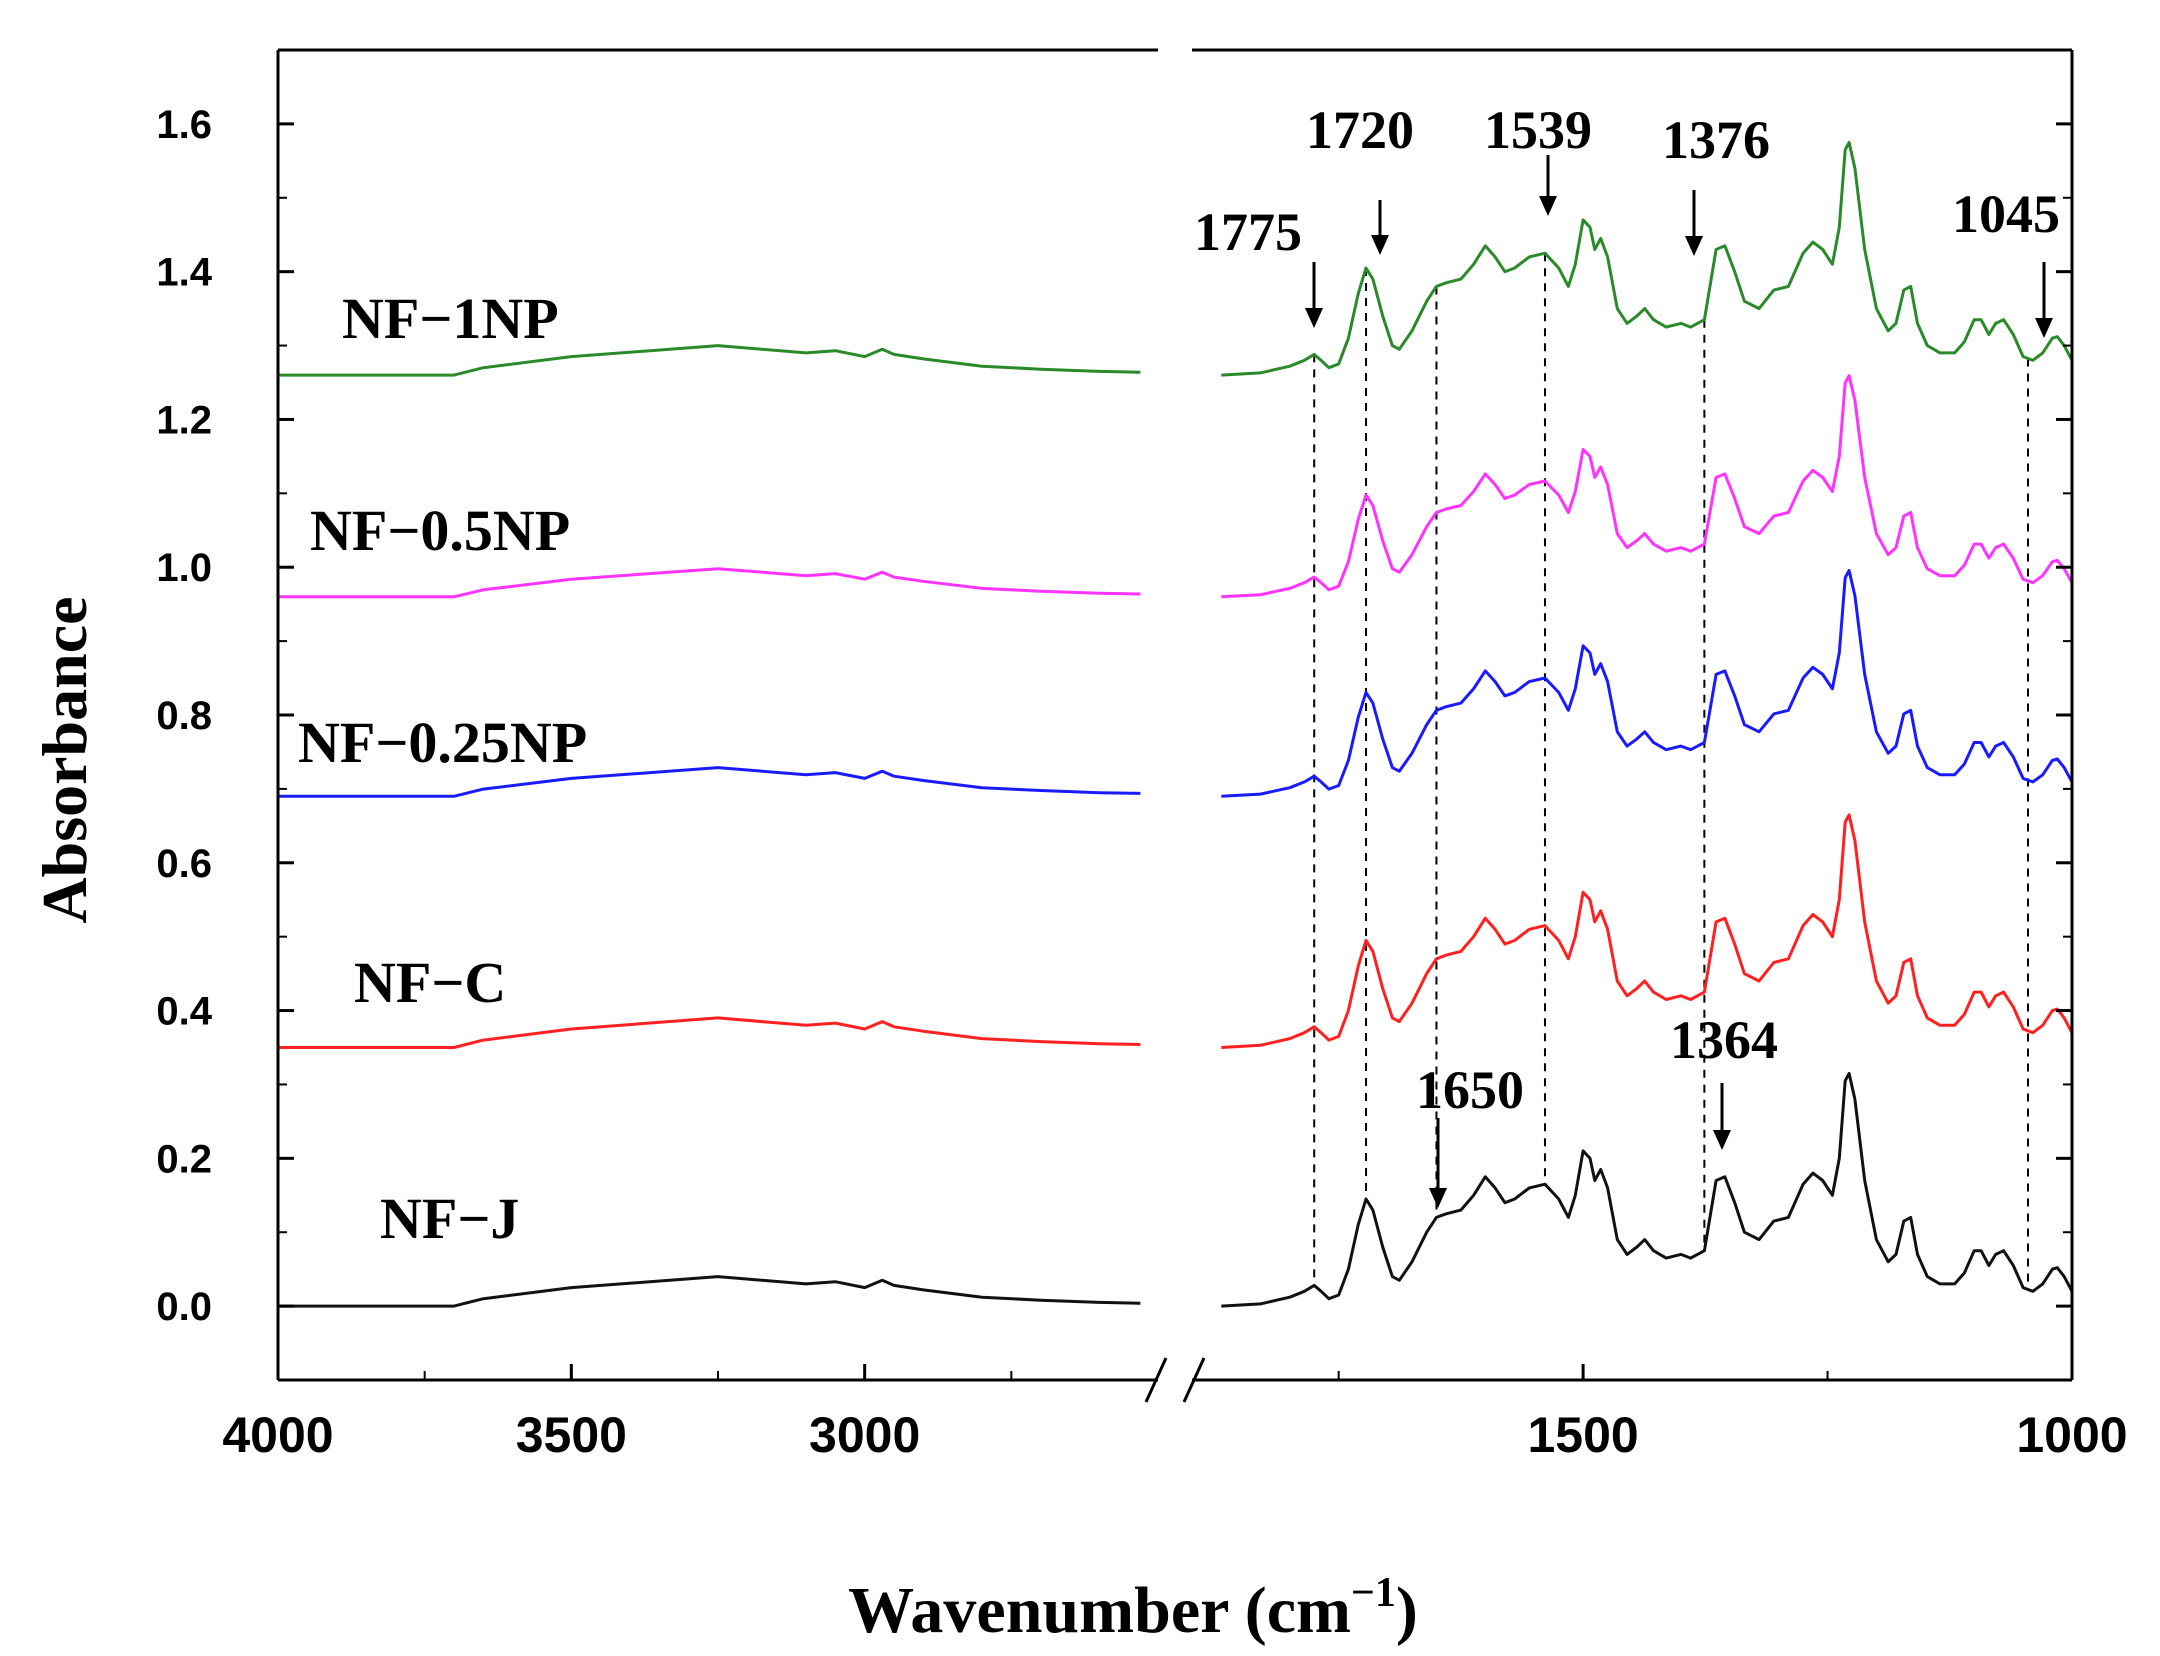 This screenshot has height=1656, width=2160. Describe the element at coordinates (1538, 130) in the screenshot. I see `peak-label-1539: 1539` at that location.